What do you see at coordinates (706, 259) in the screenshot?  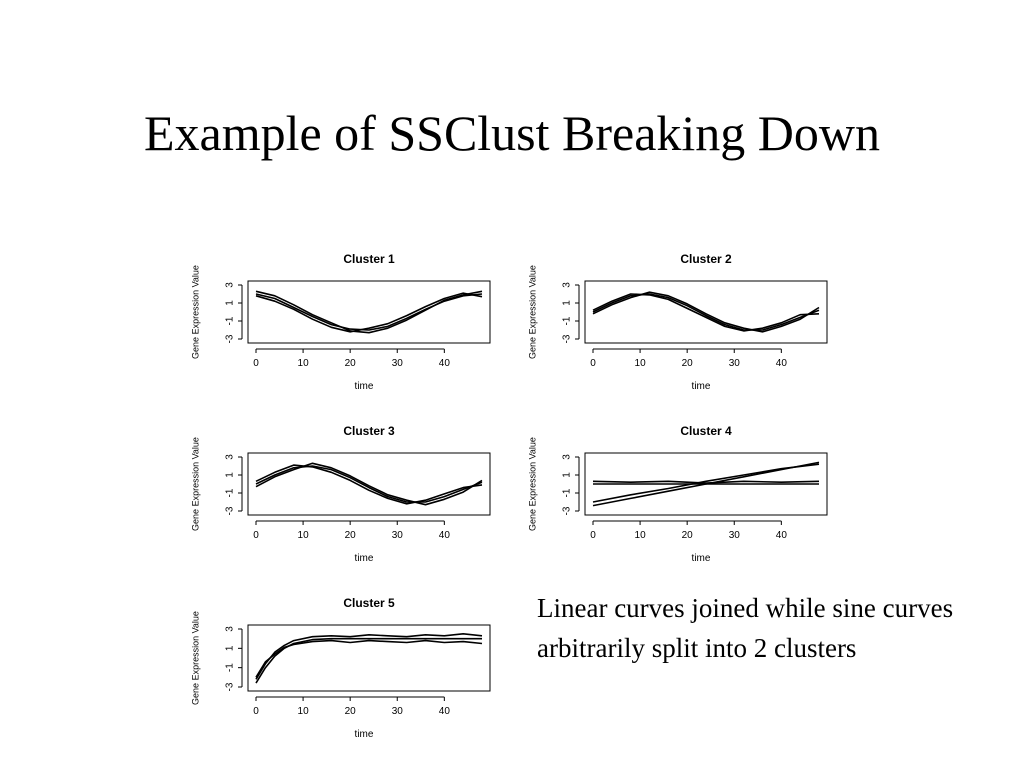 I see `chart-title: Cluster 2` at bounding box center [706, 259].